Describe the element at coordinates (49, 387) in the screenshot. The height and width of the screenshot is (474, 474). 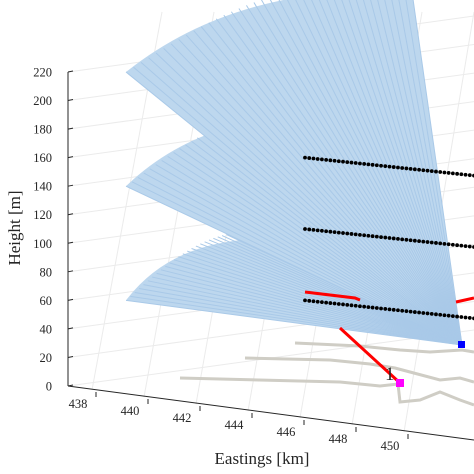
I see `y-tick-label: 0` at that location.